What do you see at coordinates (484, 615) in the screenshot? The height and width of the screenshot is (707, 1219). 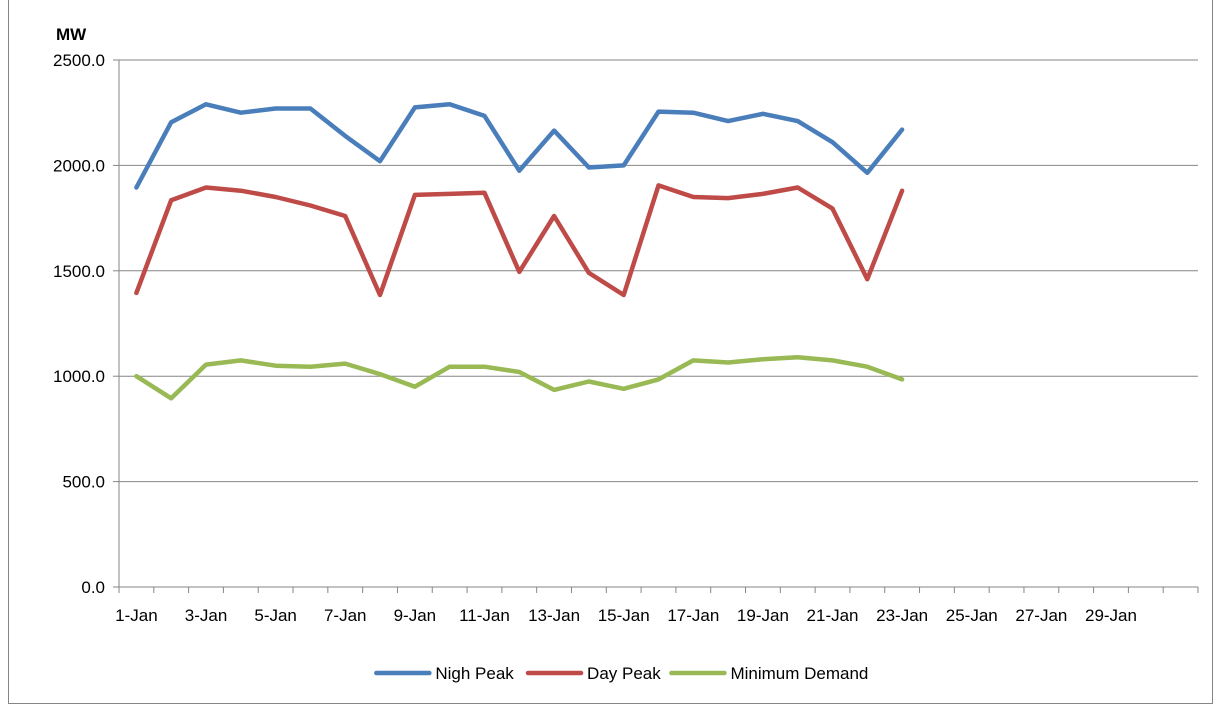 I see `x-tick-label: 11-Jan` at bounding box center [484, 615].